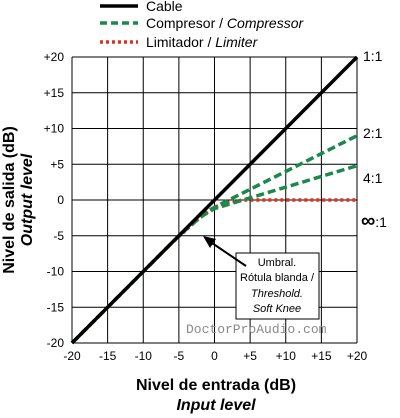 This screenshot has width=400, height=418. I want to click on x-tick-label: +5, so click(250, 356).